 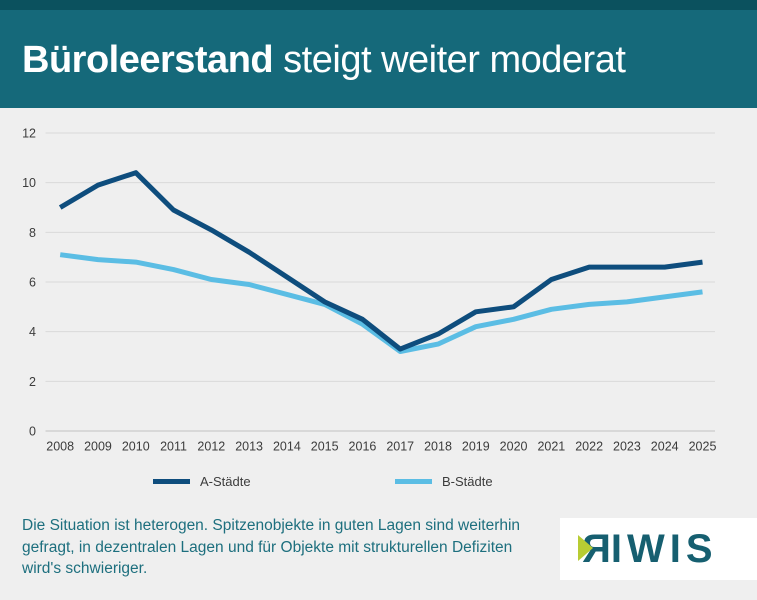 I want to click on riwis-logo-text: RIWIS, so click(x=647, y=549).